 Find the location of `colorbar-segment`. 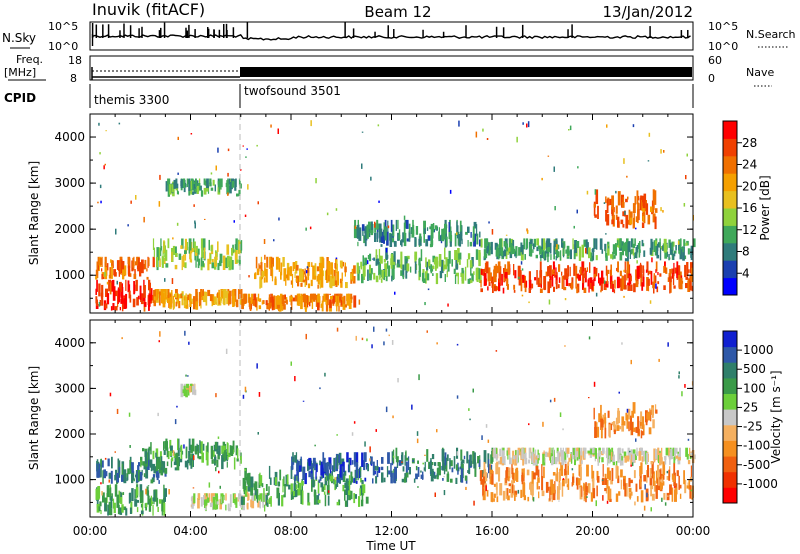

colorbar-segment is located at coordinates (730, 495).